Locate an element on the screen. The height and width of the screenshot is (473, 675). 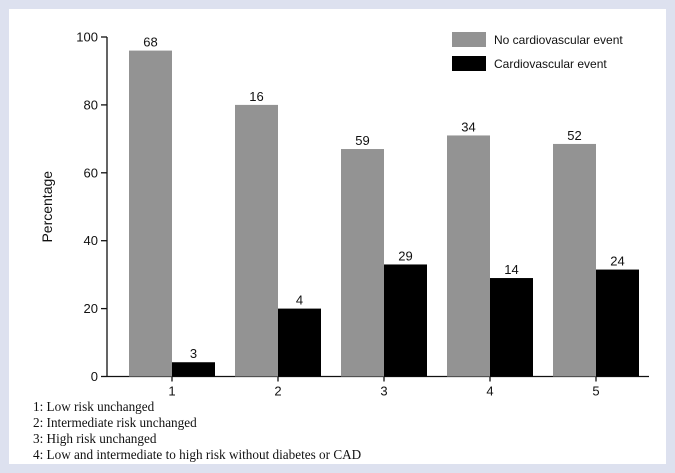
x-tick-label-3: 3 is located at coordinates (383, 391).